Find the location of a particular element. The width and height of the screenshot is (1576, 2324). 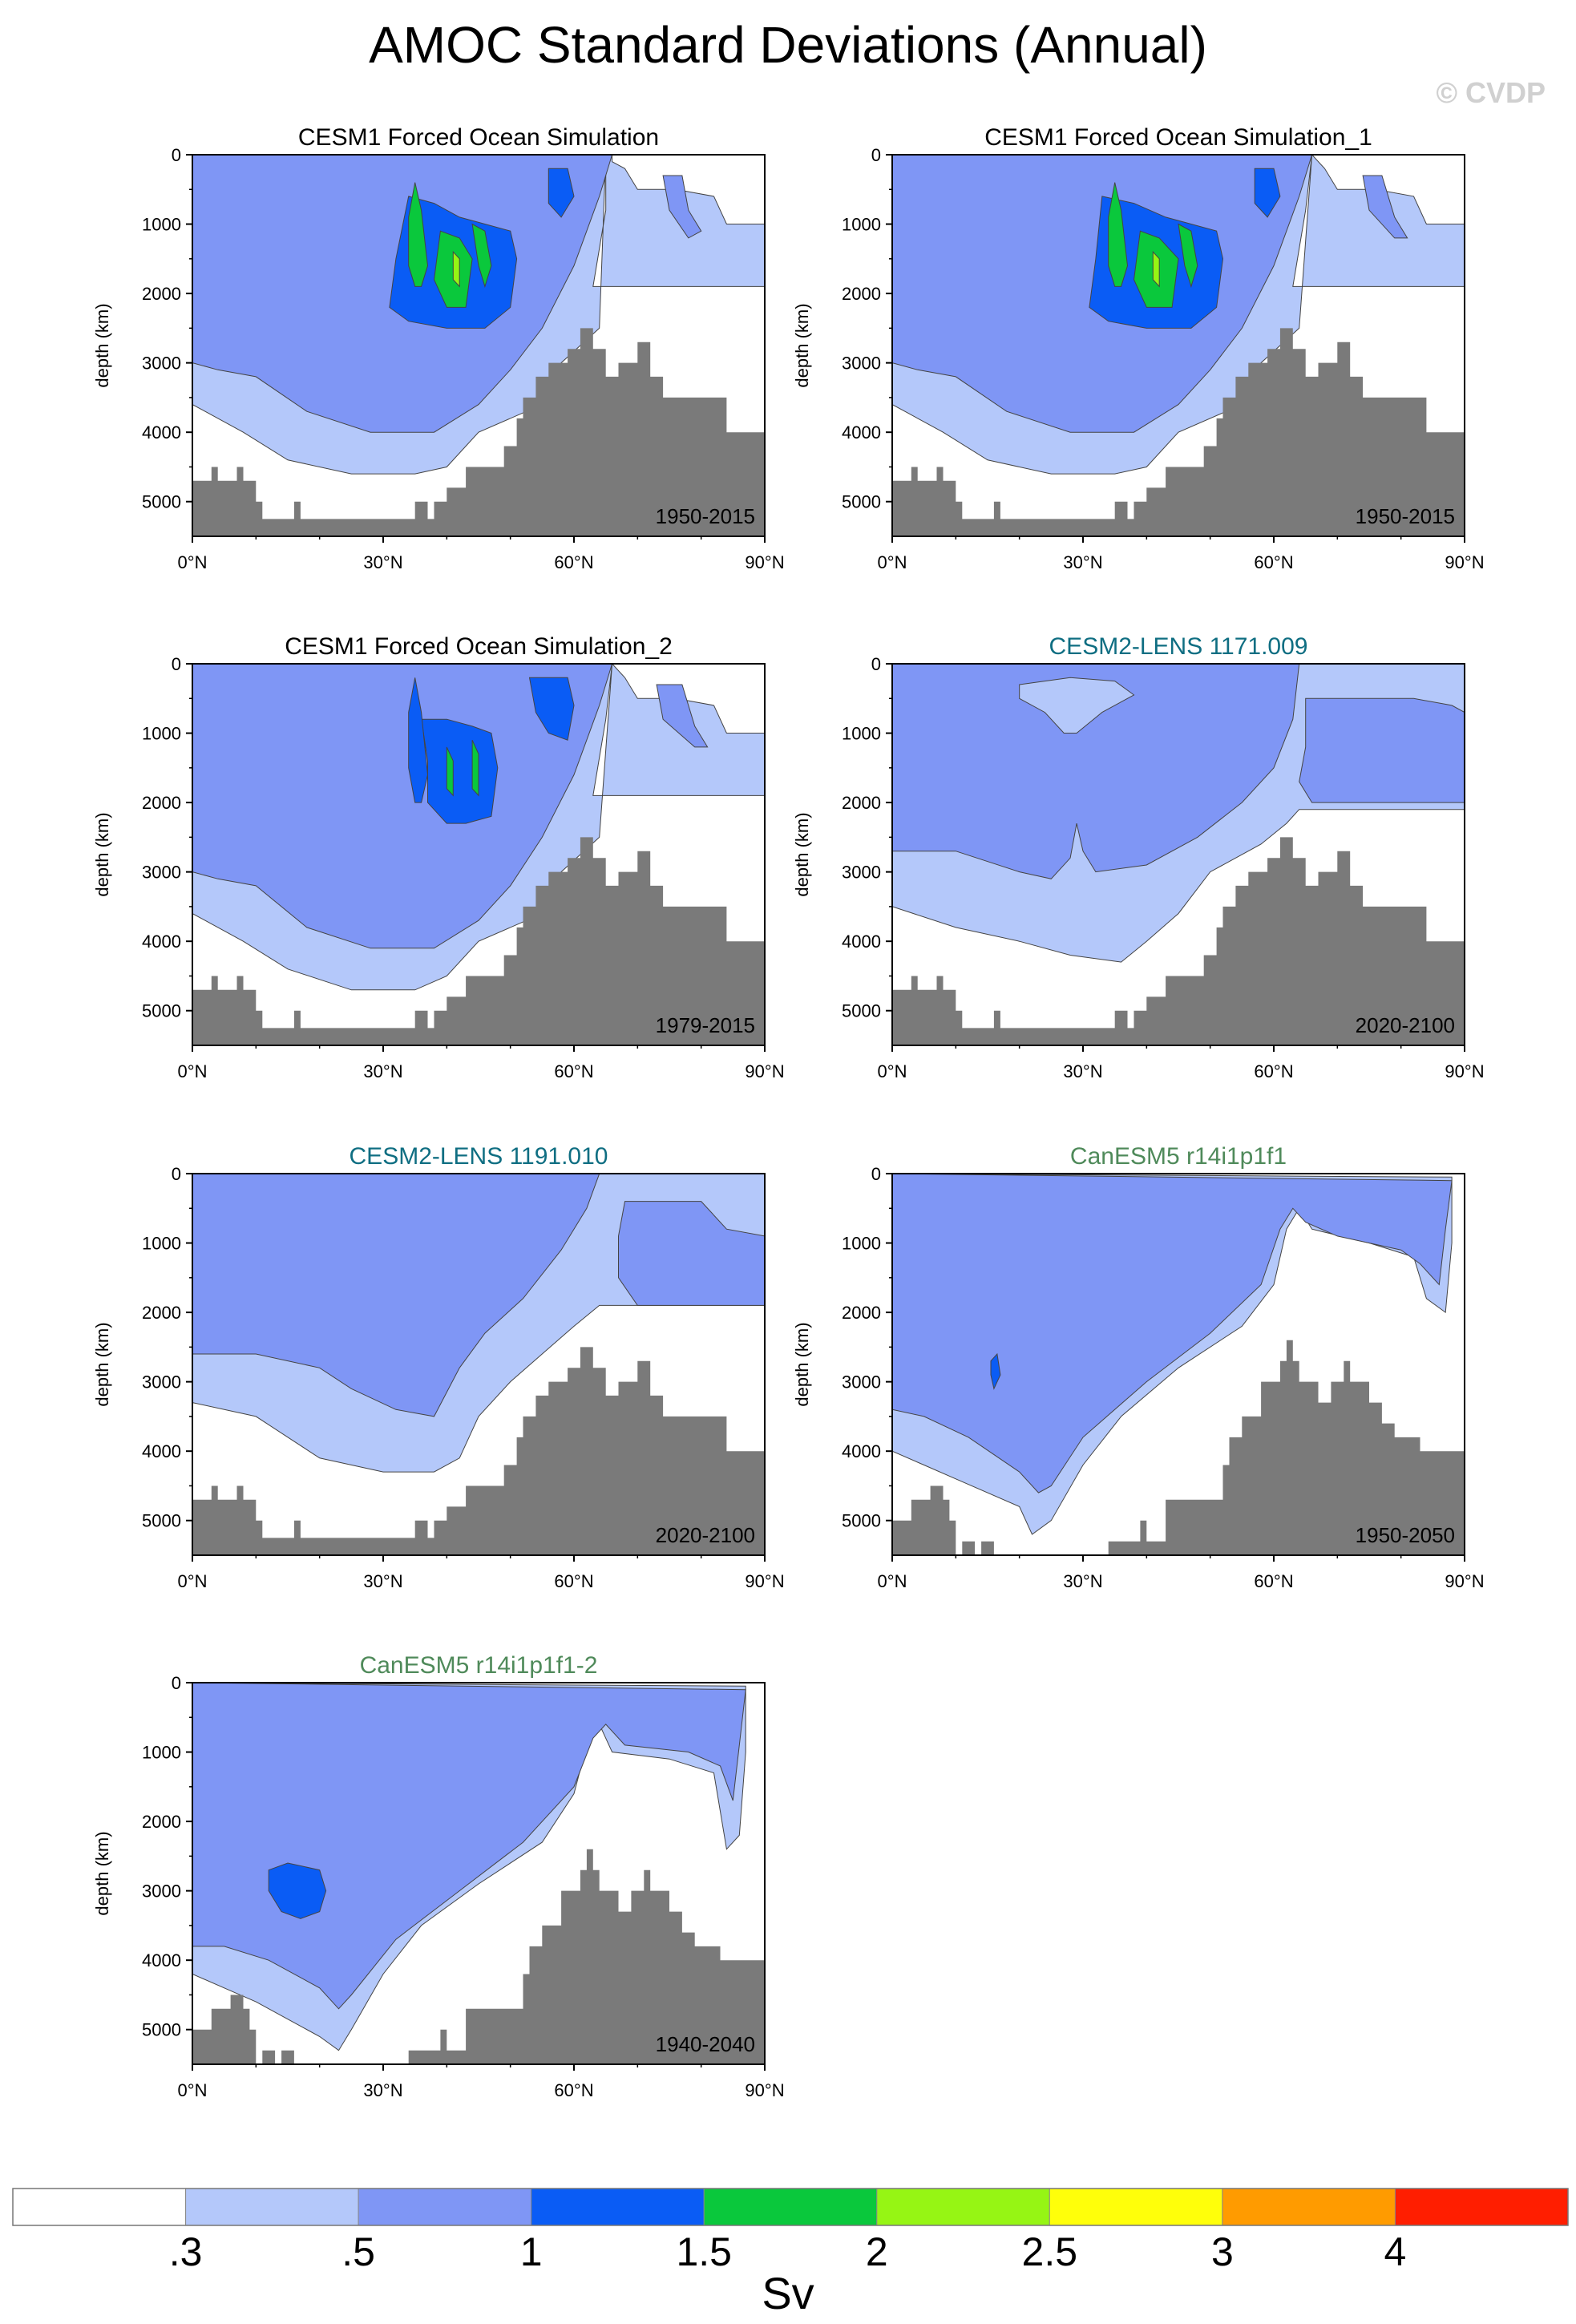

colorbar-units: Sv is located at coordinates (788, 2293).